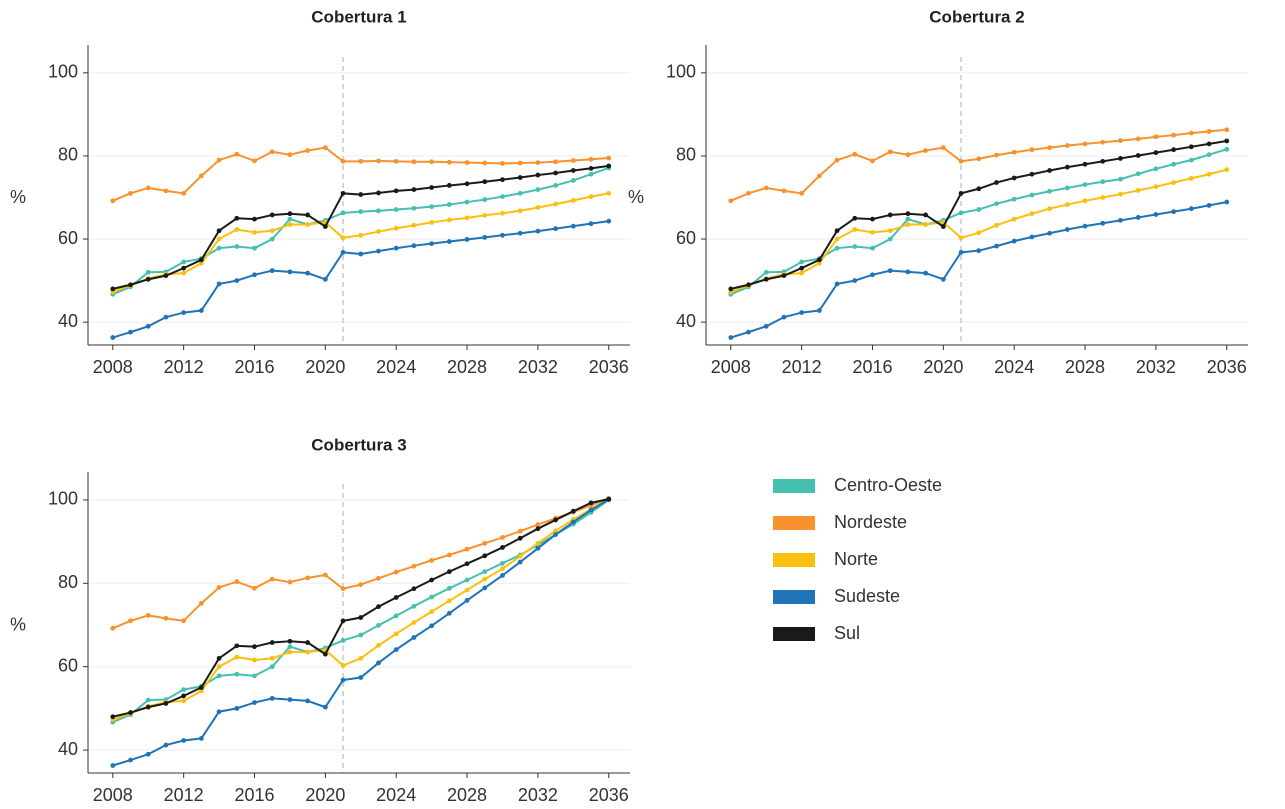 Image resolution: width=1285 pixels, height=809 pixels. What do you see at coordinates (68, 582) in the screenshot?
I see `y-tick-label: 80` at bounding box center [68, 582].